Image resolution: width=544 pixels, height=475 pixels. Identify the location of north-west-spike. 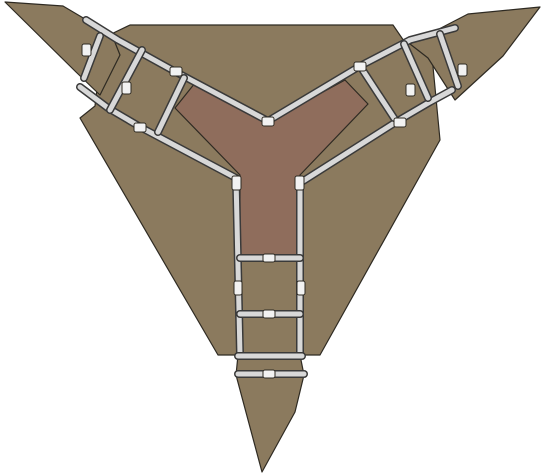
(62, 48).